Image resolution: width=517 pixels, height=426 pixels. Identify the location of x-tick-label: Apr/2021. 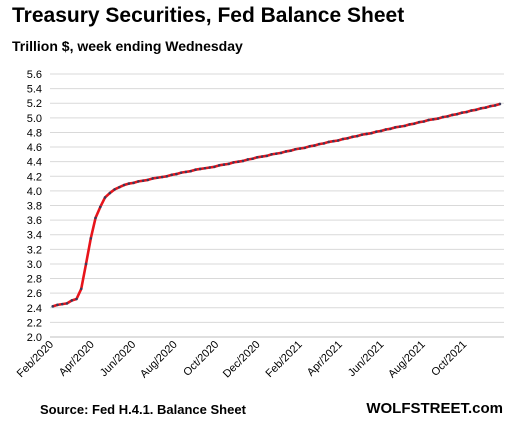
(325, 359).